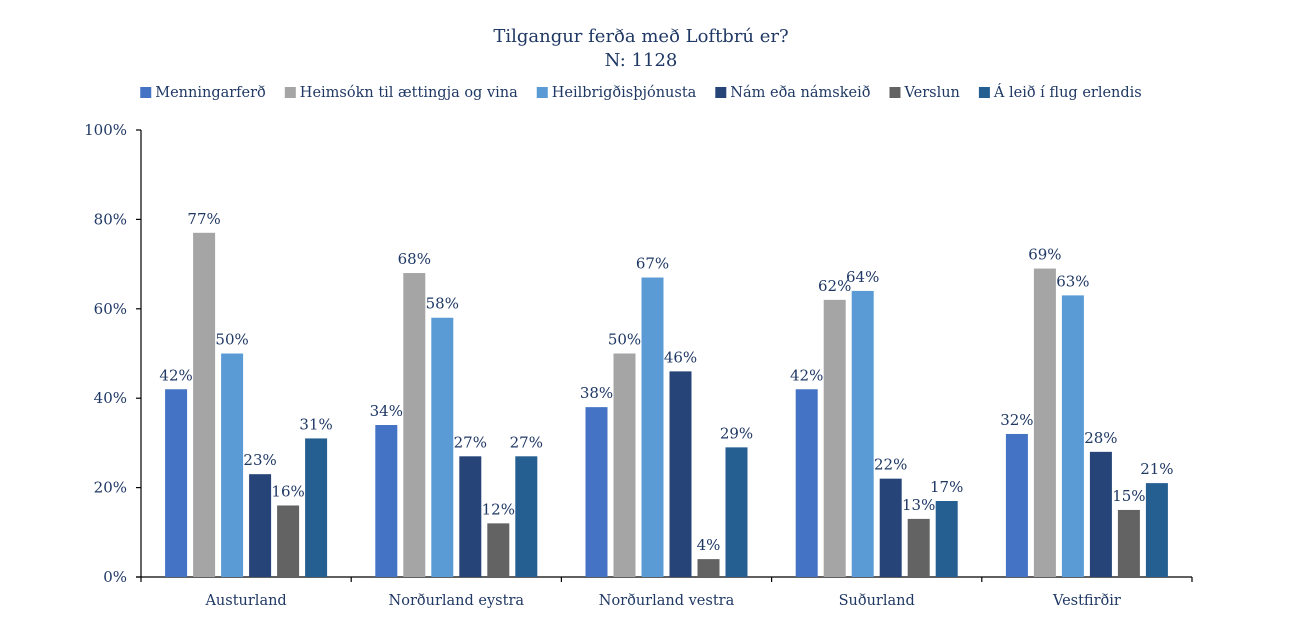  Describe the element at coordinates (1072, 281) in the screenshot. I see `data-label: 63%` at that location.